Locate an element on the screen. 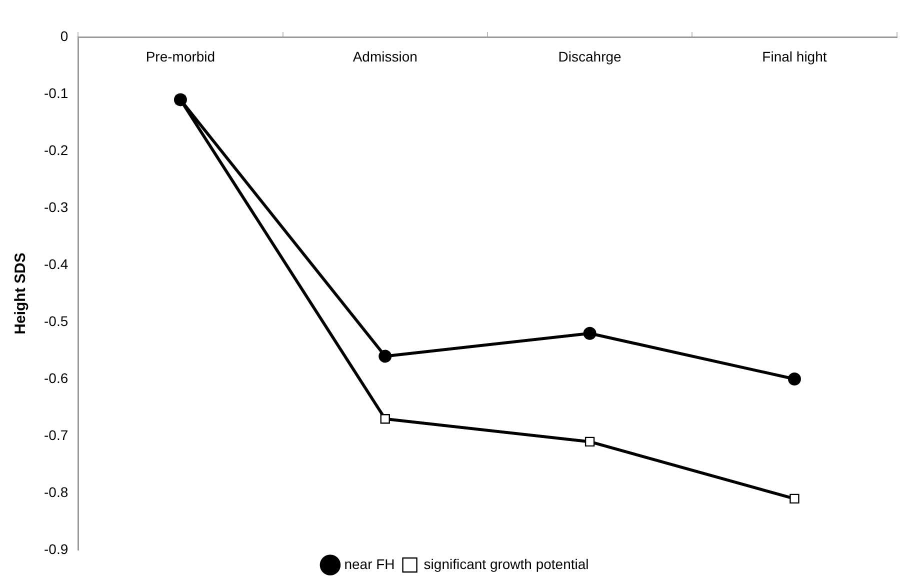 The height and width of the screenshot is (586, 904). legend-label: near FH is located at coordinates (369, 564).